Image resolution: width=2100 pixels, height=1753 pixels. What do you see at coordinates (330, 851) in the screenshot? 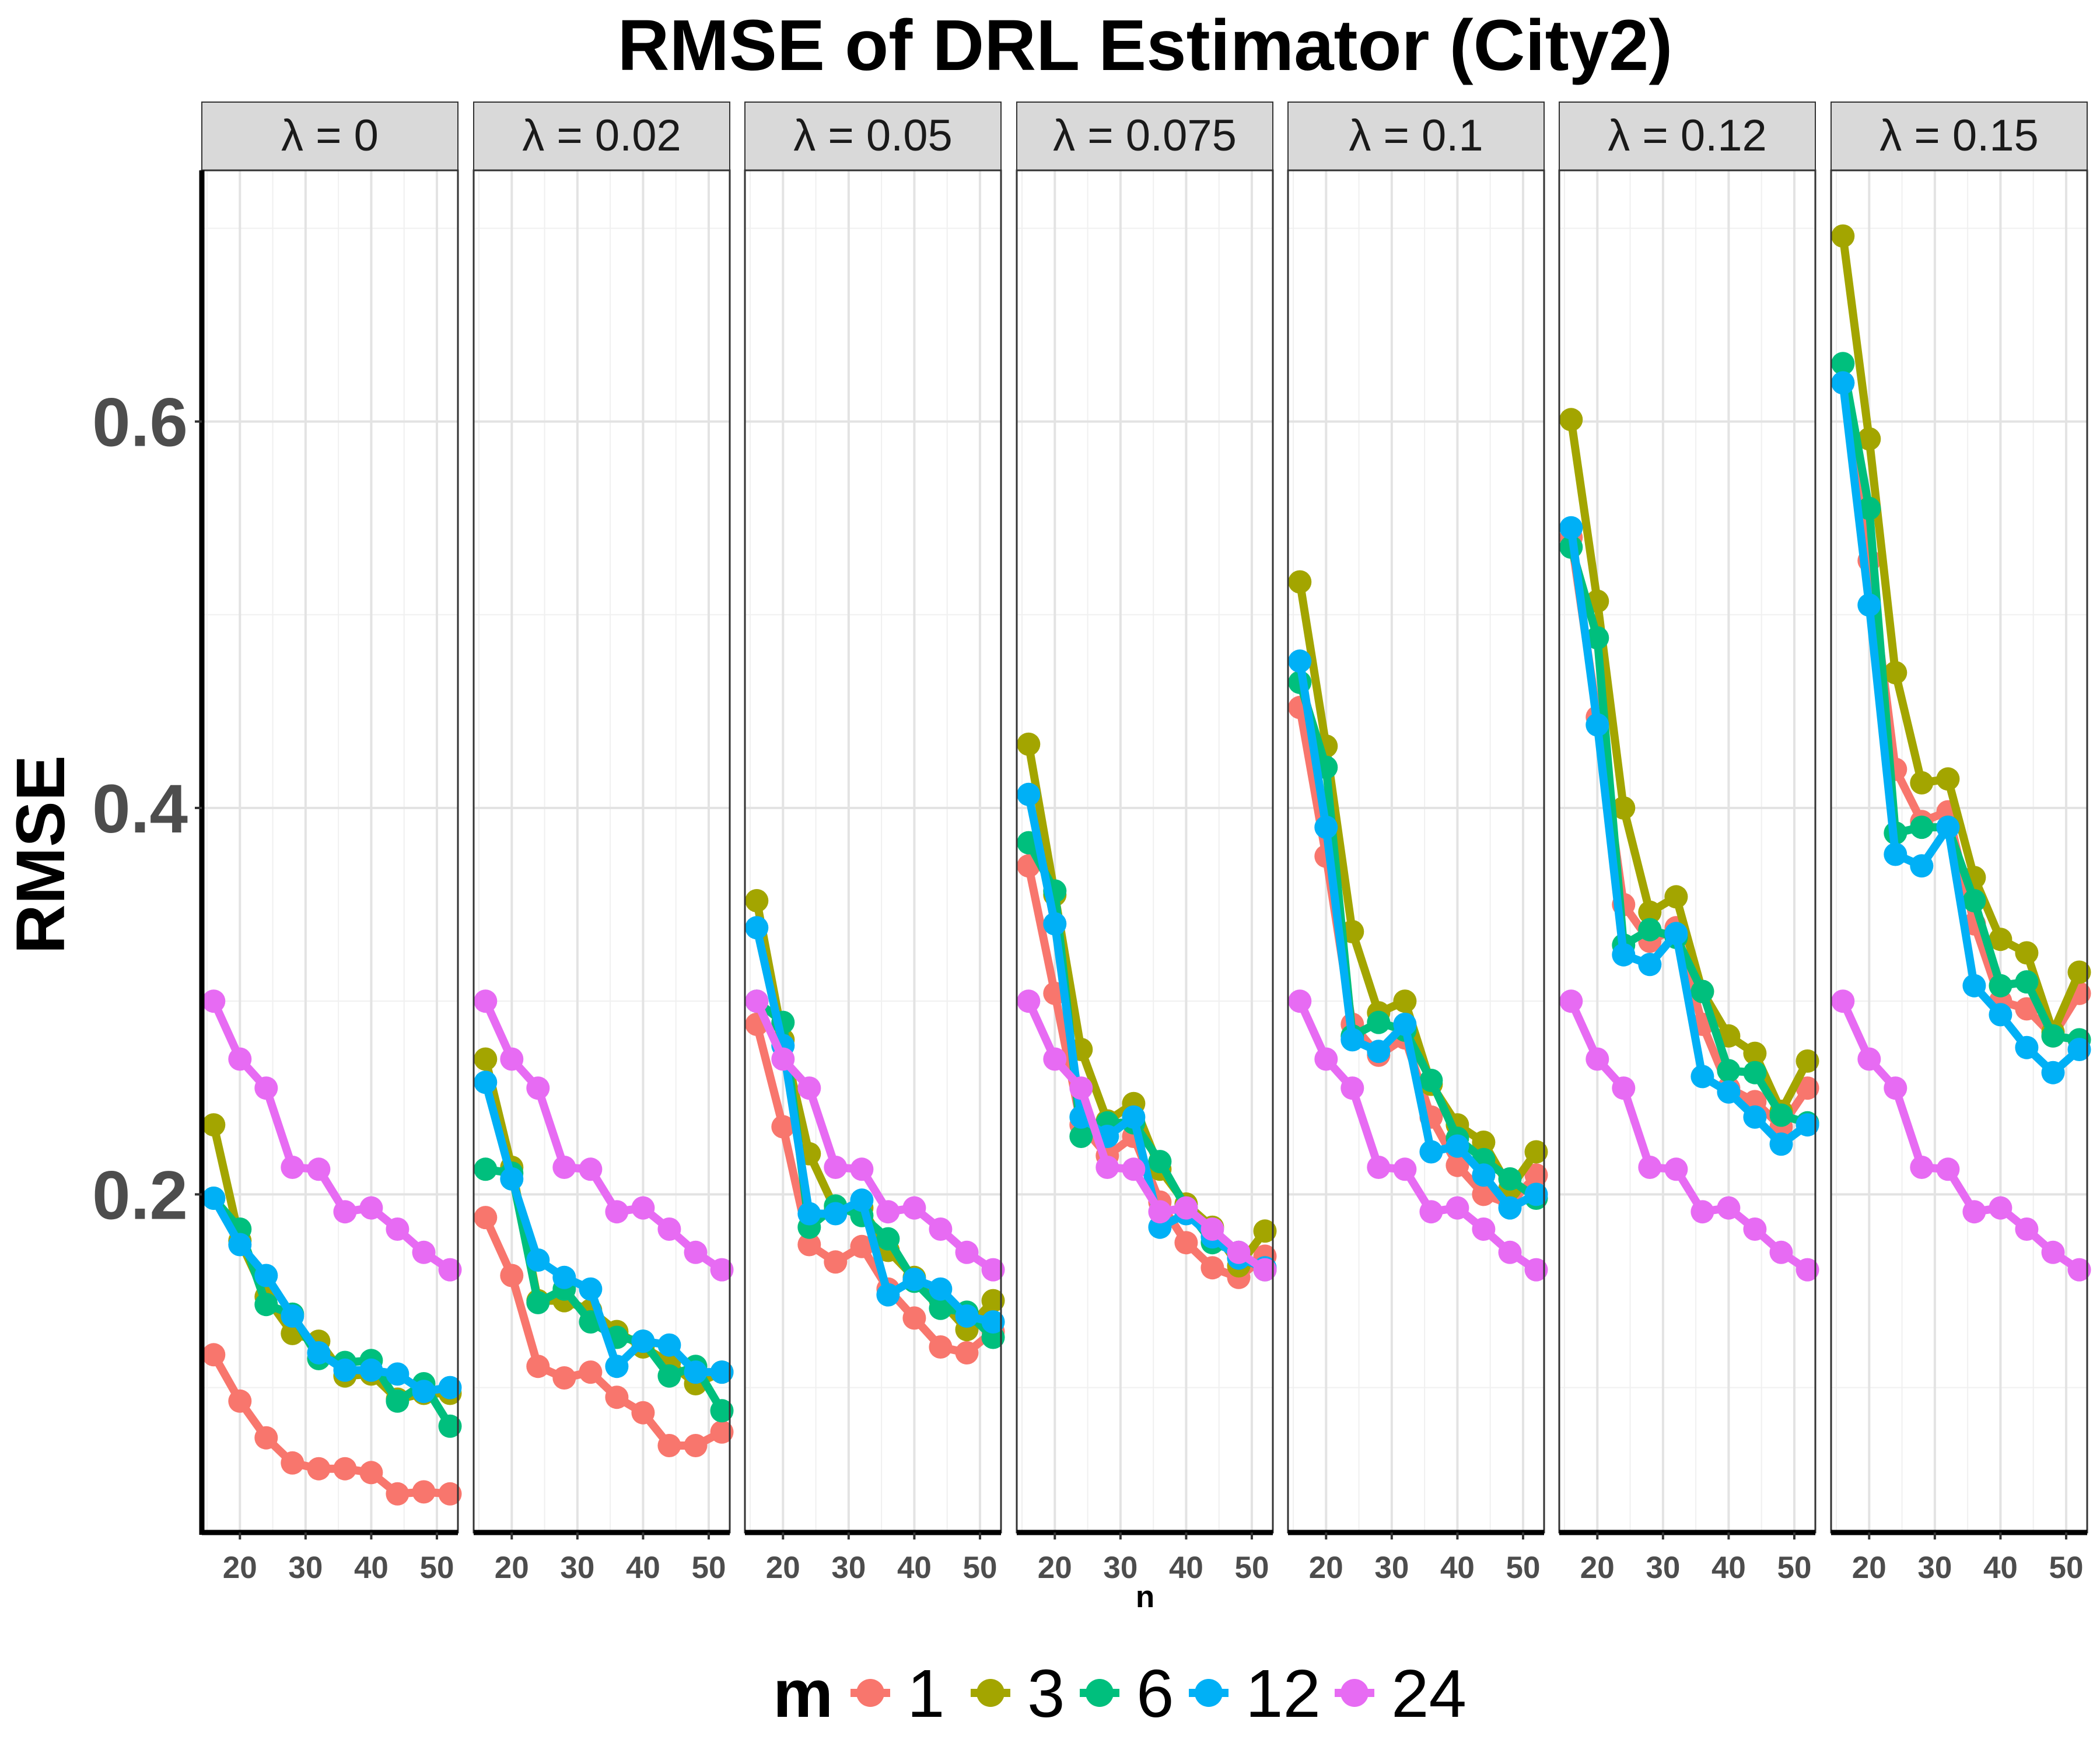
I see `panel-background` at bounding box center [330, 851].